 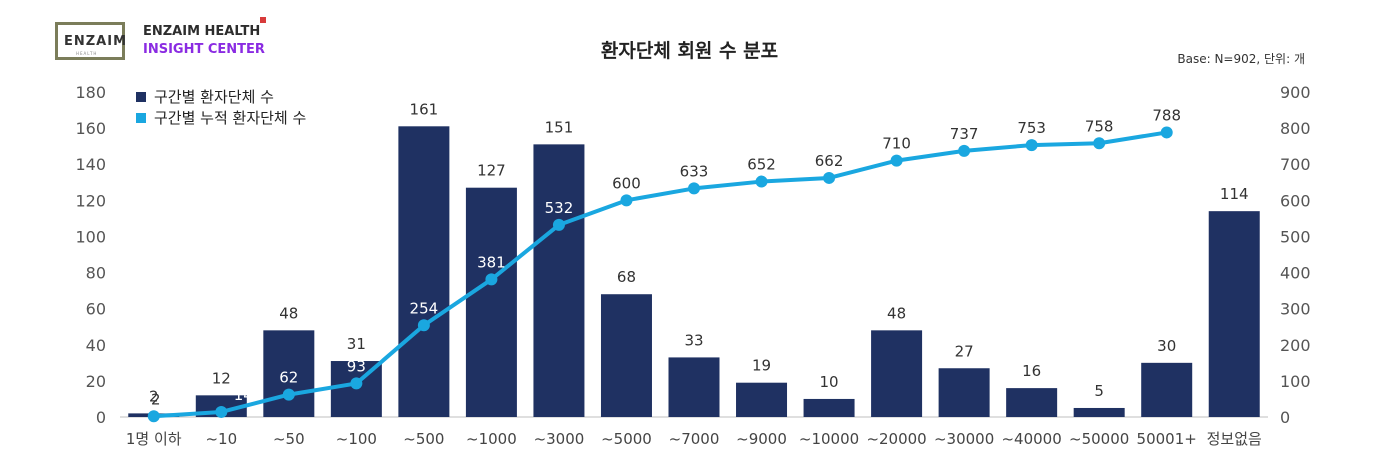 I want to click on cumulative-value-label: 2, so click(x=156, y=399).